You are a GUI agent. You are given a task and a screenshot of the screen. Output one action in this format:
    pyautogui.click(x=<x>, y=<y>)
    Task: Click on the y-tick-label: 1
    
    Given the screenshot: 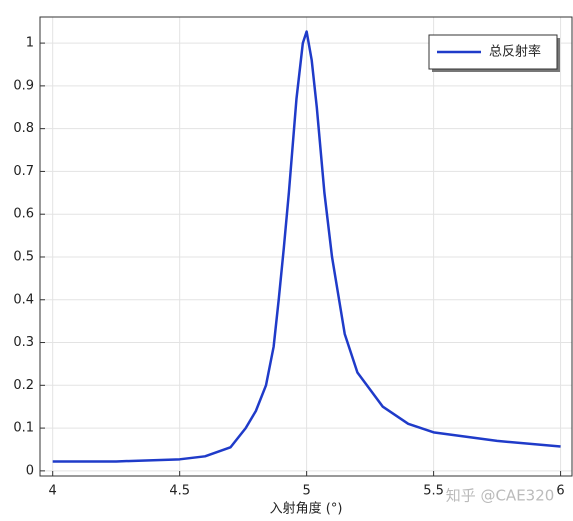 What is the action you would take?
    pyautogui.click(x=30, y=43)
    